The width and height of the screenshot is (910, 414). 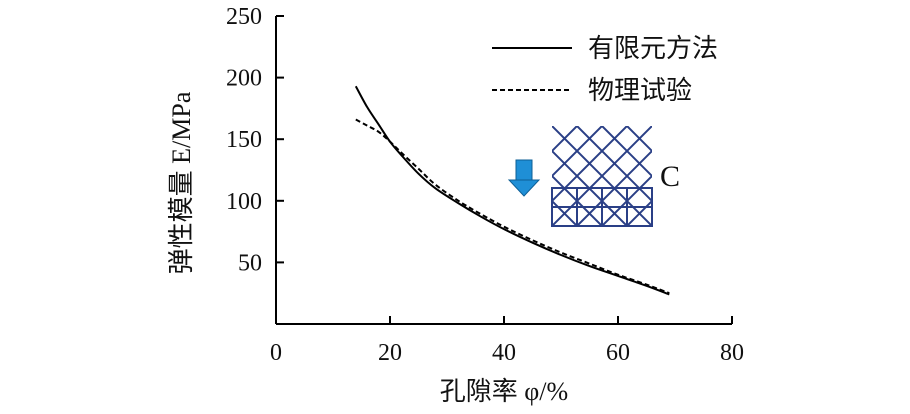 I want to click on y-axis-label: 弹性模量 E/MPa, so click(x=181, y=182).